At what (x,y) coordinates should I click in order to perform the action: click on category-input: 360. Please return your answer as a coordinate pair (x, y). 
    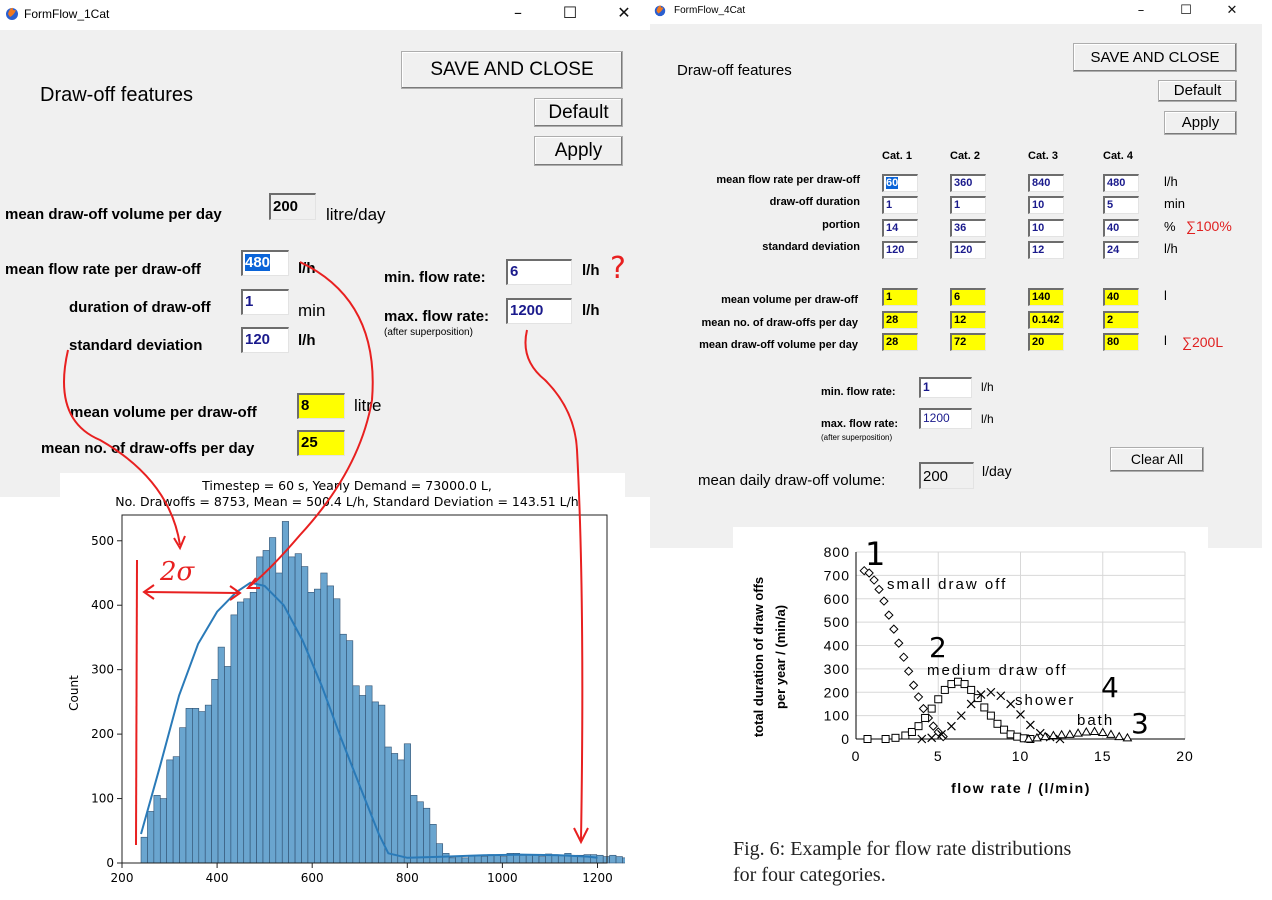
    Looking at the image, I should click on (968, 183).